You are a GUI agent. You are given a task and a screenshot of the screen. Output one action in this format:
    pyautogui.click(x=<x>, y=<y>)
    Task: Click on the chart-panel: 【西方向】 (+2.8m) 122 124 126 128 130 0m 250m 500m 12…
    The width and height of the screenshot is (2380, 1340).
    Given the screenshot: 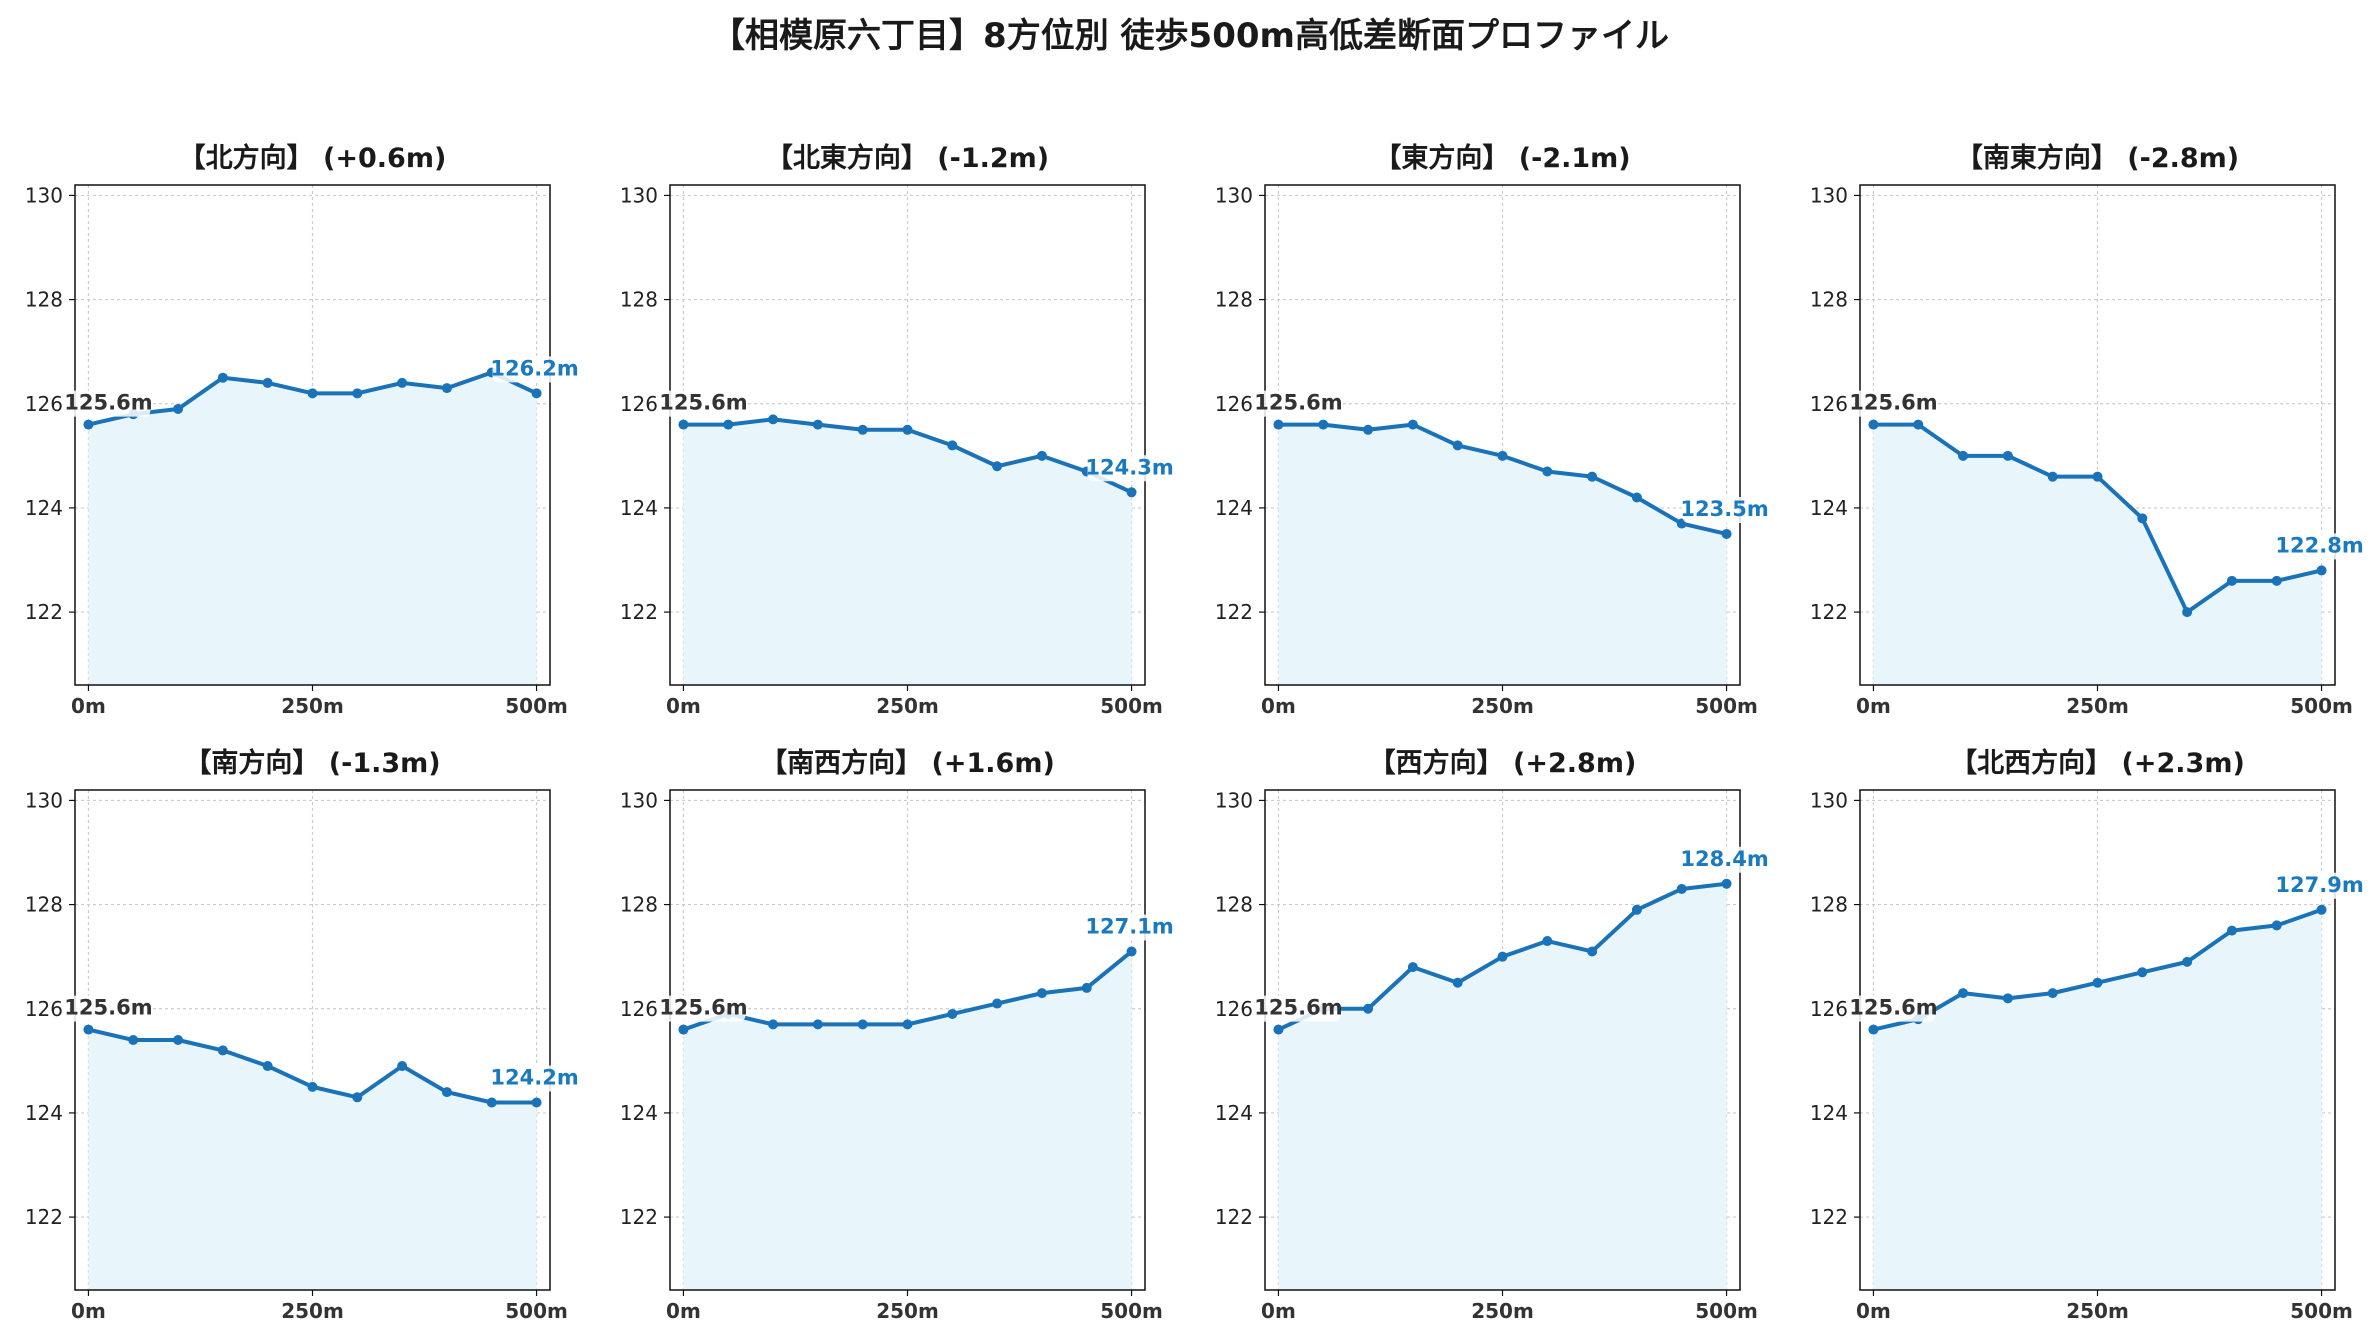 What is the action you would take?
    pyautogui.click(x=1492, y=1035)
    